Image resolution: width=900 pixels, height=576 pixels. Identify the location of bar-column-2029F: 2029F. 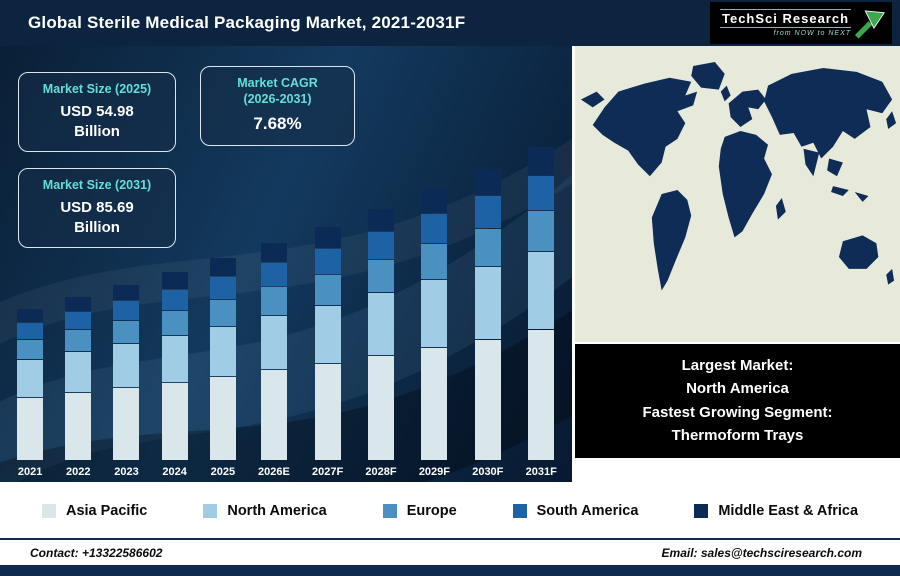
(434, 333).